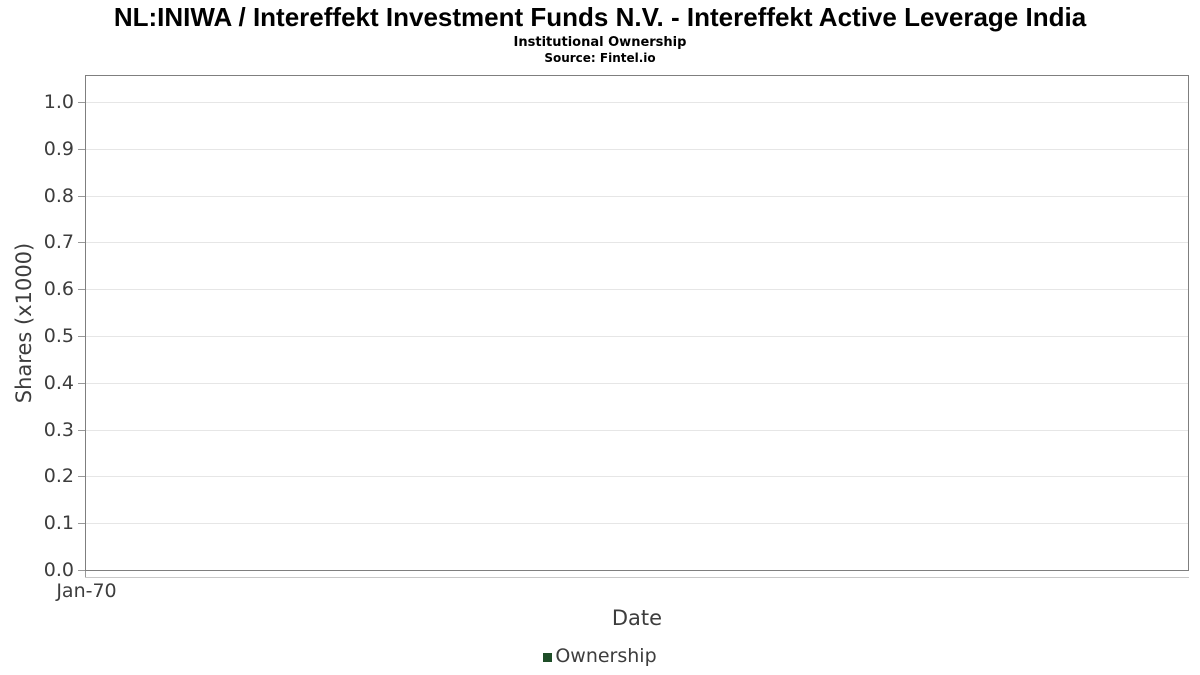  I want to click on x-axis-label: Date, so click(637, 618).